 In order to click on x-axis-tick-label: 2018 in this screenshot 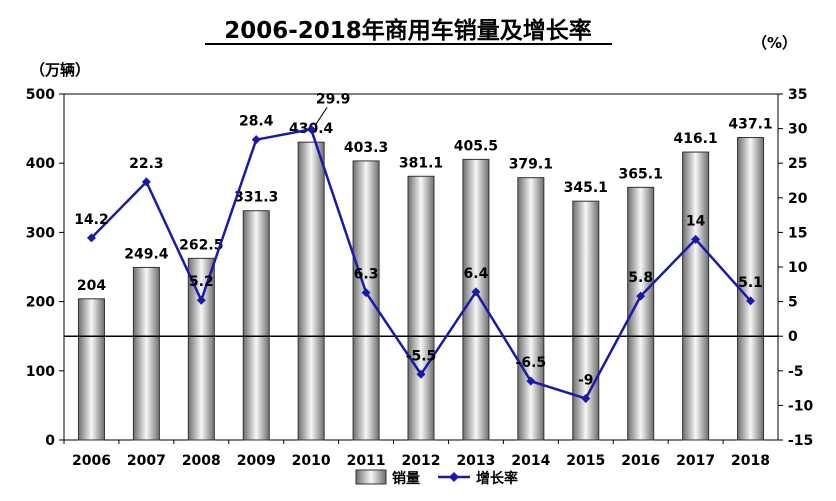, I will do `click(750, 461)`.